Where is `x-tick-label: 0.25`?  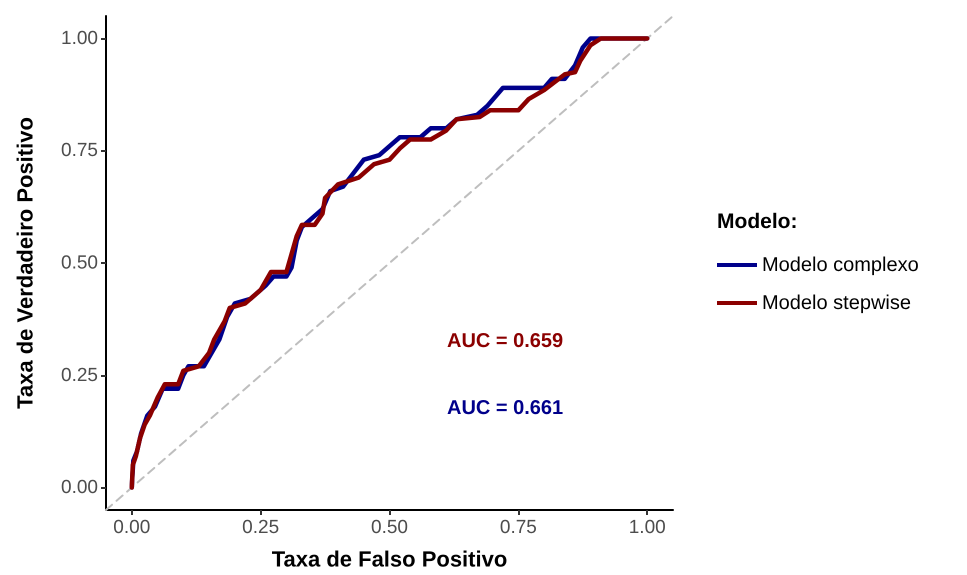 x-tick-label: 0.25 is located at coordinates (261, 527).